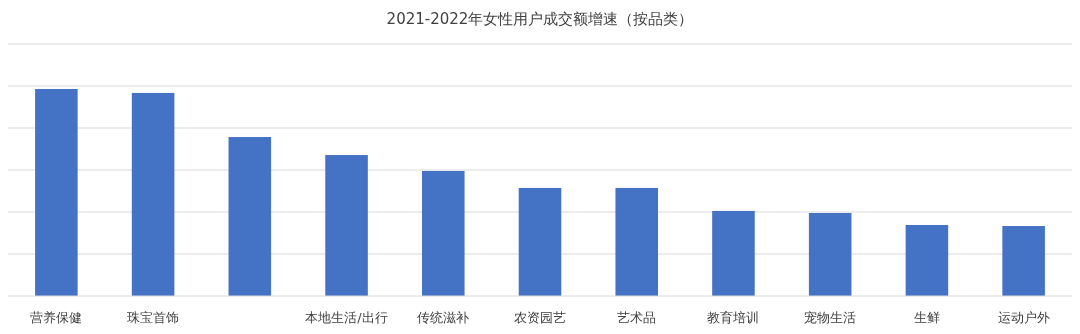  I want to click on x-tick-label: 运动户外, so click(1023, 317).